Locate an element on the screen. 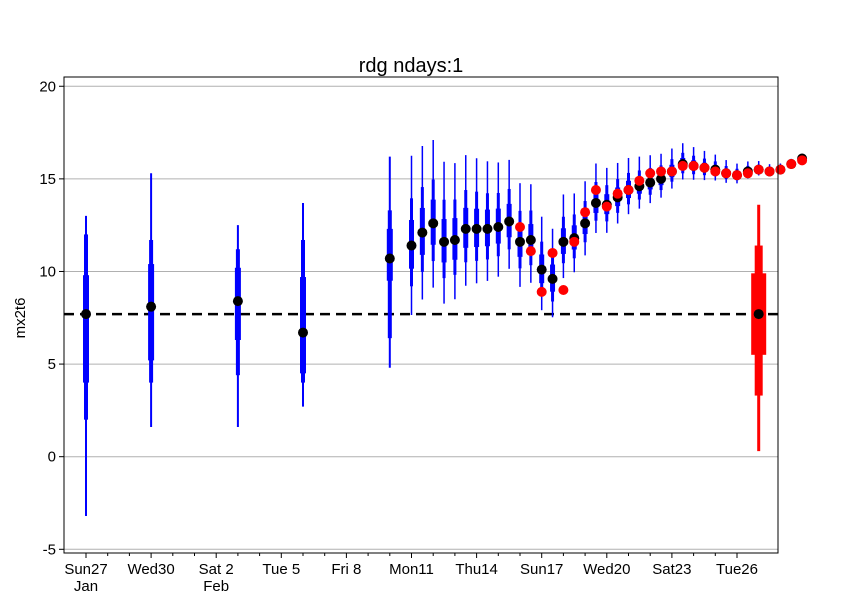 The height and width of the screenshot is (596, 842). y-tick-label: 0 is located at coordinates (52, 457).